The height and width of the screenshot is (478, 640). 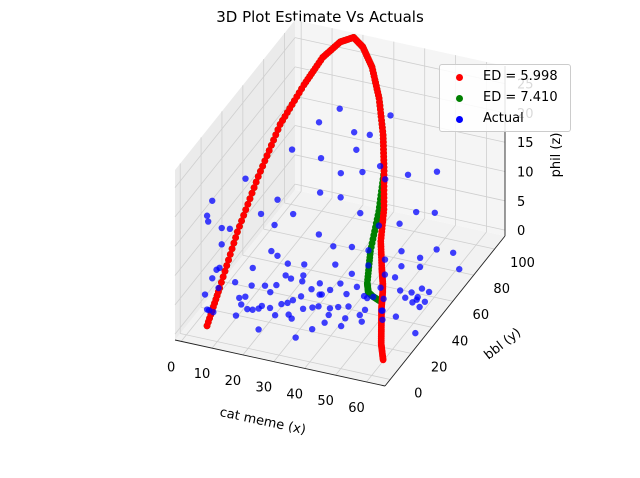 I want to click on chart-title: 3D Plot Estimate Vs Actuals, so click(x=320, y=17).